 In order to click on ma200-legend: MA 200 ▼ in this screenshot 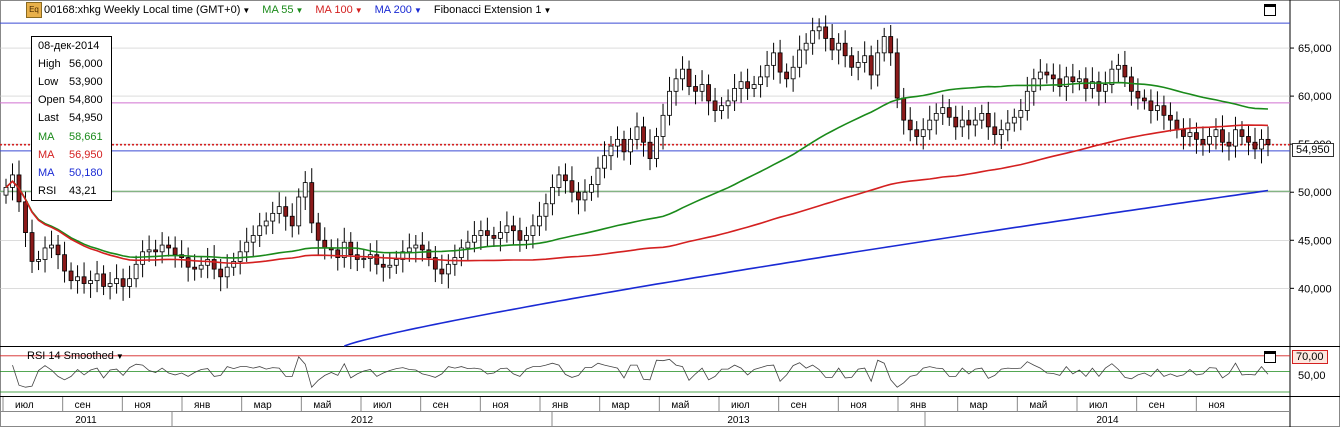, I will do `click(398, 10)`.